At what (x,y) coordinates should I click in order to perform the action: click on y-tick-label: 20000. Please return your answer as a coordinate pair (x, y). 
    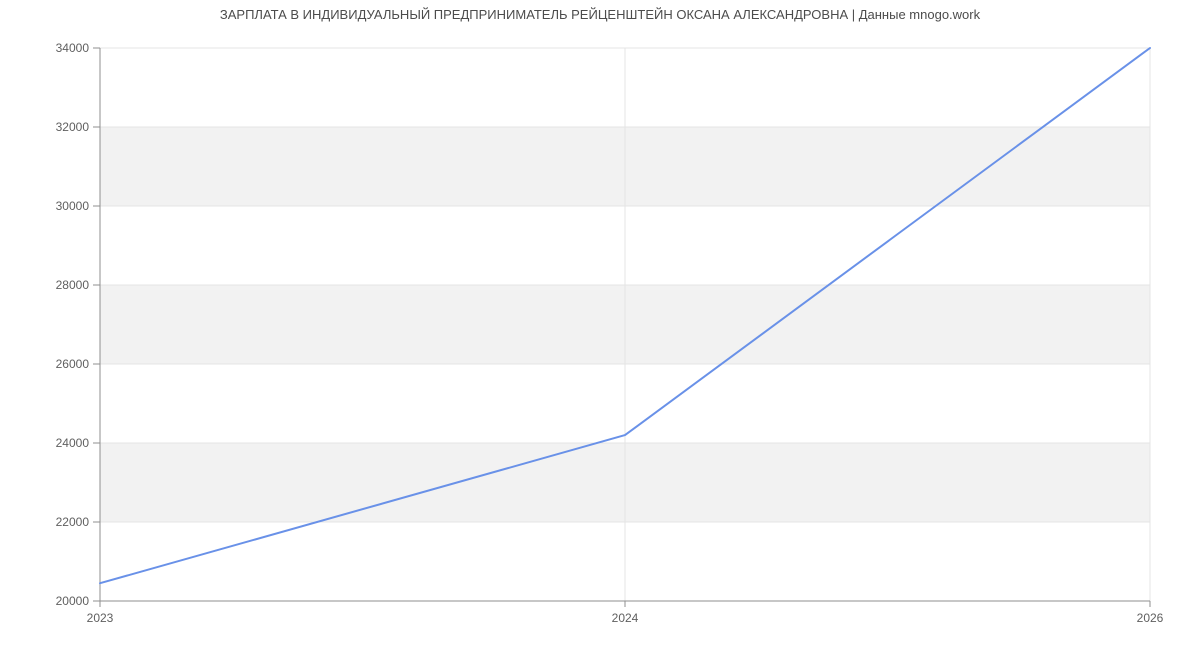
    Looking at the image, I should click on (73, 601).